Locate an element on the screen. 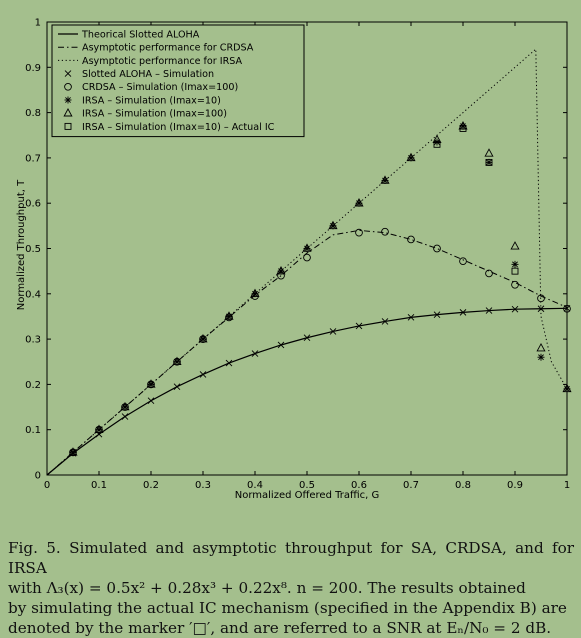 This screenshot has height=638, width=581. legend-entry: Slotted ALOHA – Simulation is located at coordinates (139, 74).